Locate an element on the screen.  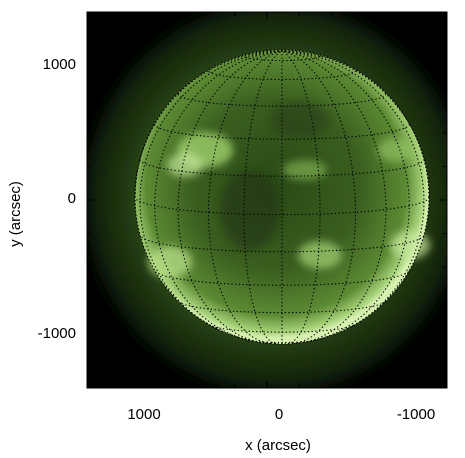
active-region-sw is located at coordinates (170, 262).